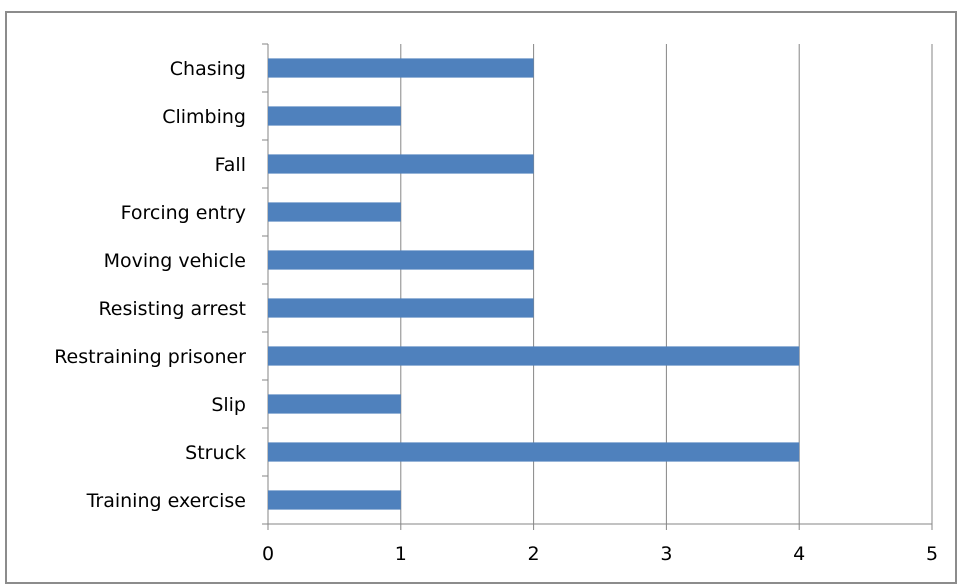 The image size is (959, 586). What do you see at coordinates (666, 554) in the screenshot?
I see `x-tick-label-3: 3` at bounding box center [666, 554].